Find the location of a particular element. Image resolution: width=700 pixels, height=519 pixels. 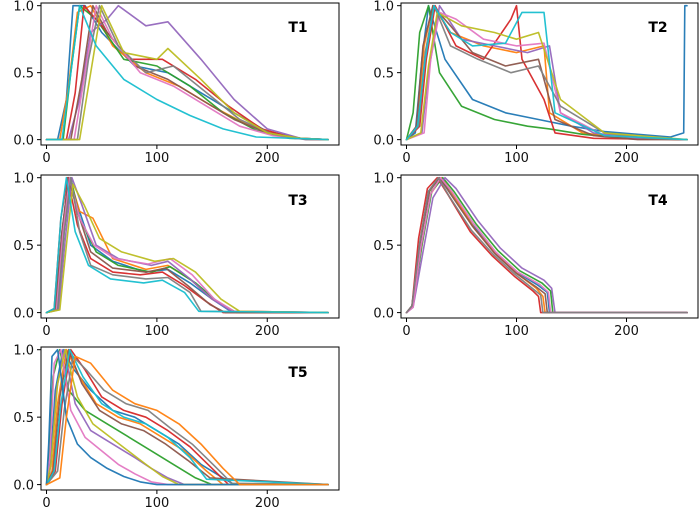

panel-4: 0 100 200 0.0 0.5 1.0 T4 is located at coordinates (536, 255).